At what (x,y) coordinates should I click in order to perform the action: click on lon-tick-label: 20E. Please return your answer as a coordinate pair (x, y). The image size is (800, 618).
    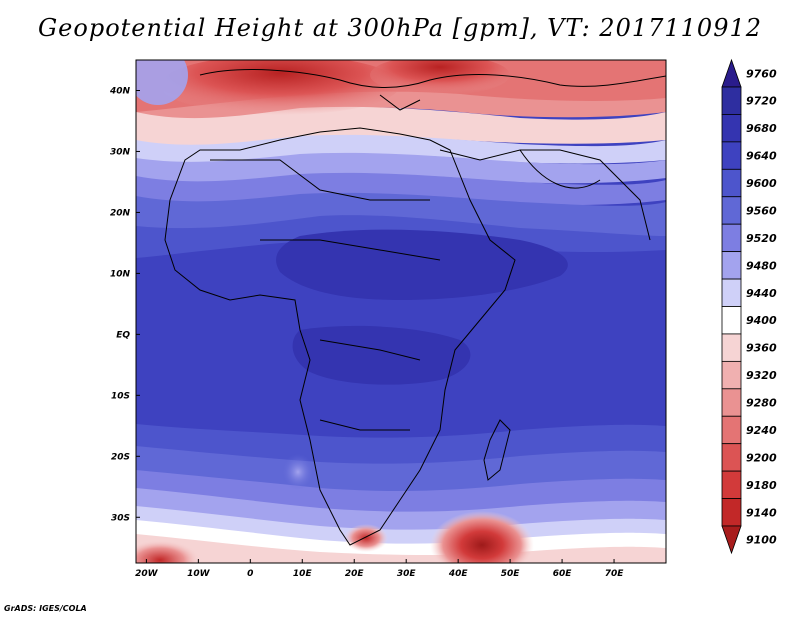
    Looking at the image, I should click on (355, 574).